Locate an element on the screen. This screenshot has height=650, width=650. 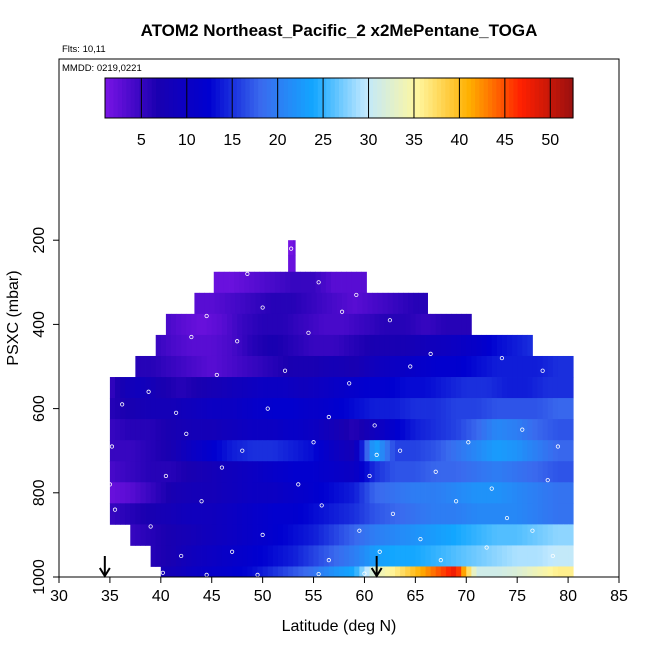
x-tick-label: 45 is located at coordinates (212, 596).